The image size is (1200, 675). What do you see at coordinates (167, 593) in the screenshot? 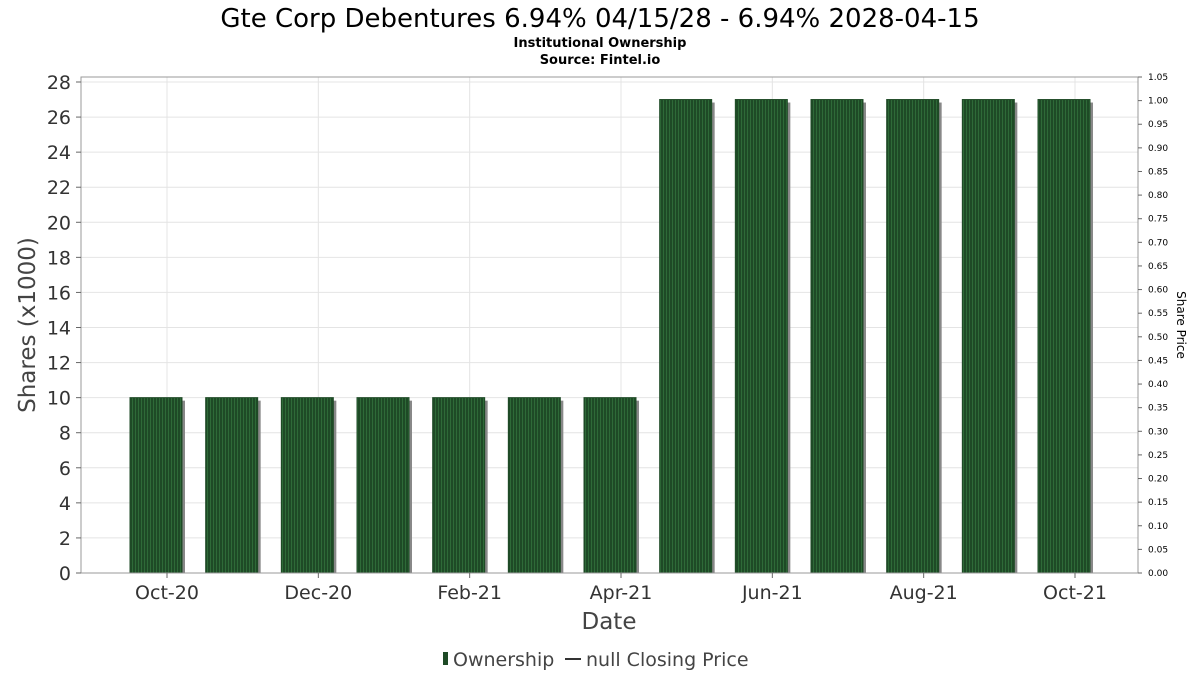
I see `x-tick-label: Oct-20` at bounding box center [167, 593].